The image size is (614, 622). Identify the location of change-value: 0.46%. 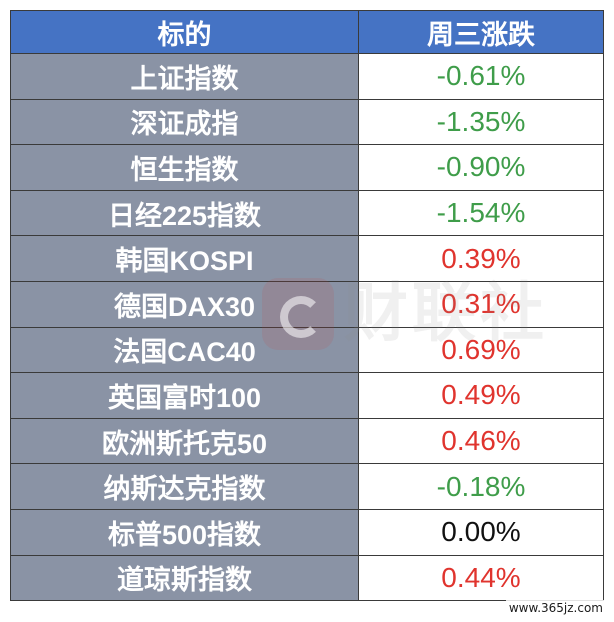
(481, 441).